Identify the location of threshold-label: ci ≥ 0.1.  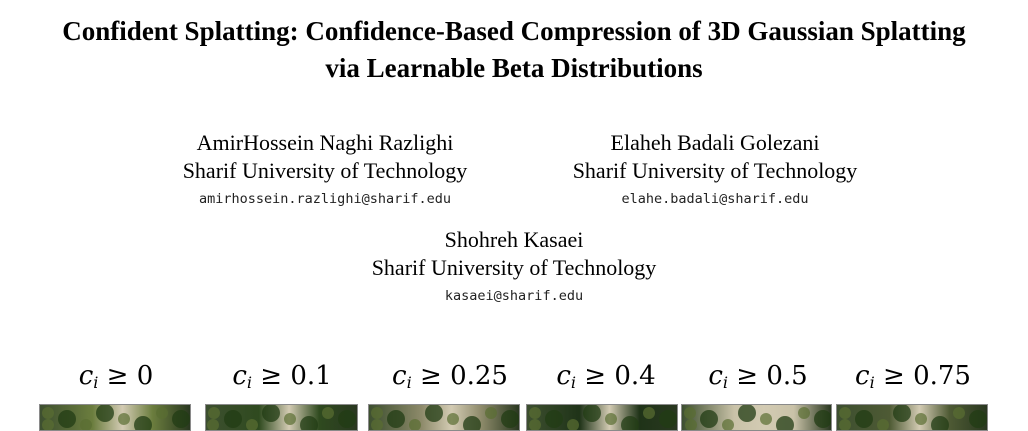
(282, 379).